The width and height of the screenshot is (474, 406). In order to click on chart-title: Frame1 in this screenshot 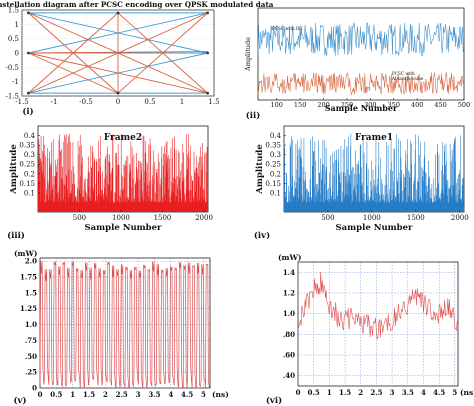, I will do `click(374, 138)`.